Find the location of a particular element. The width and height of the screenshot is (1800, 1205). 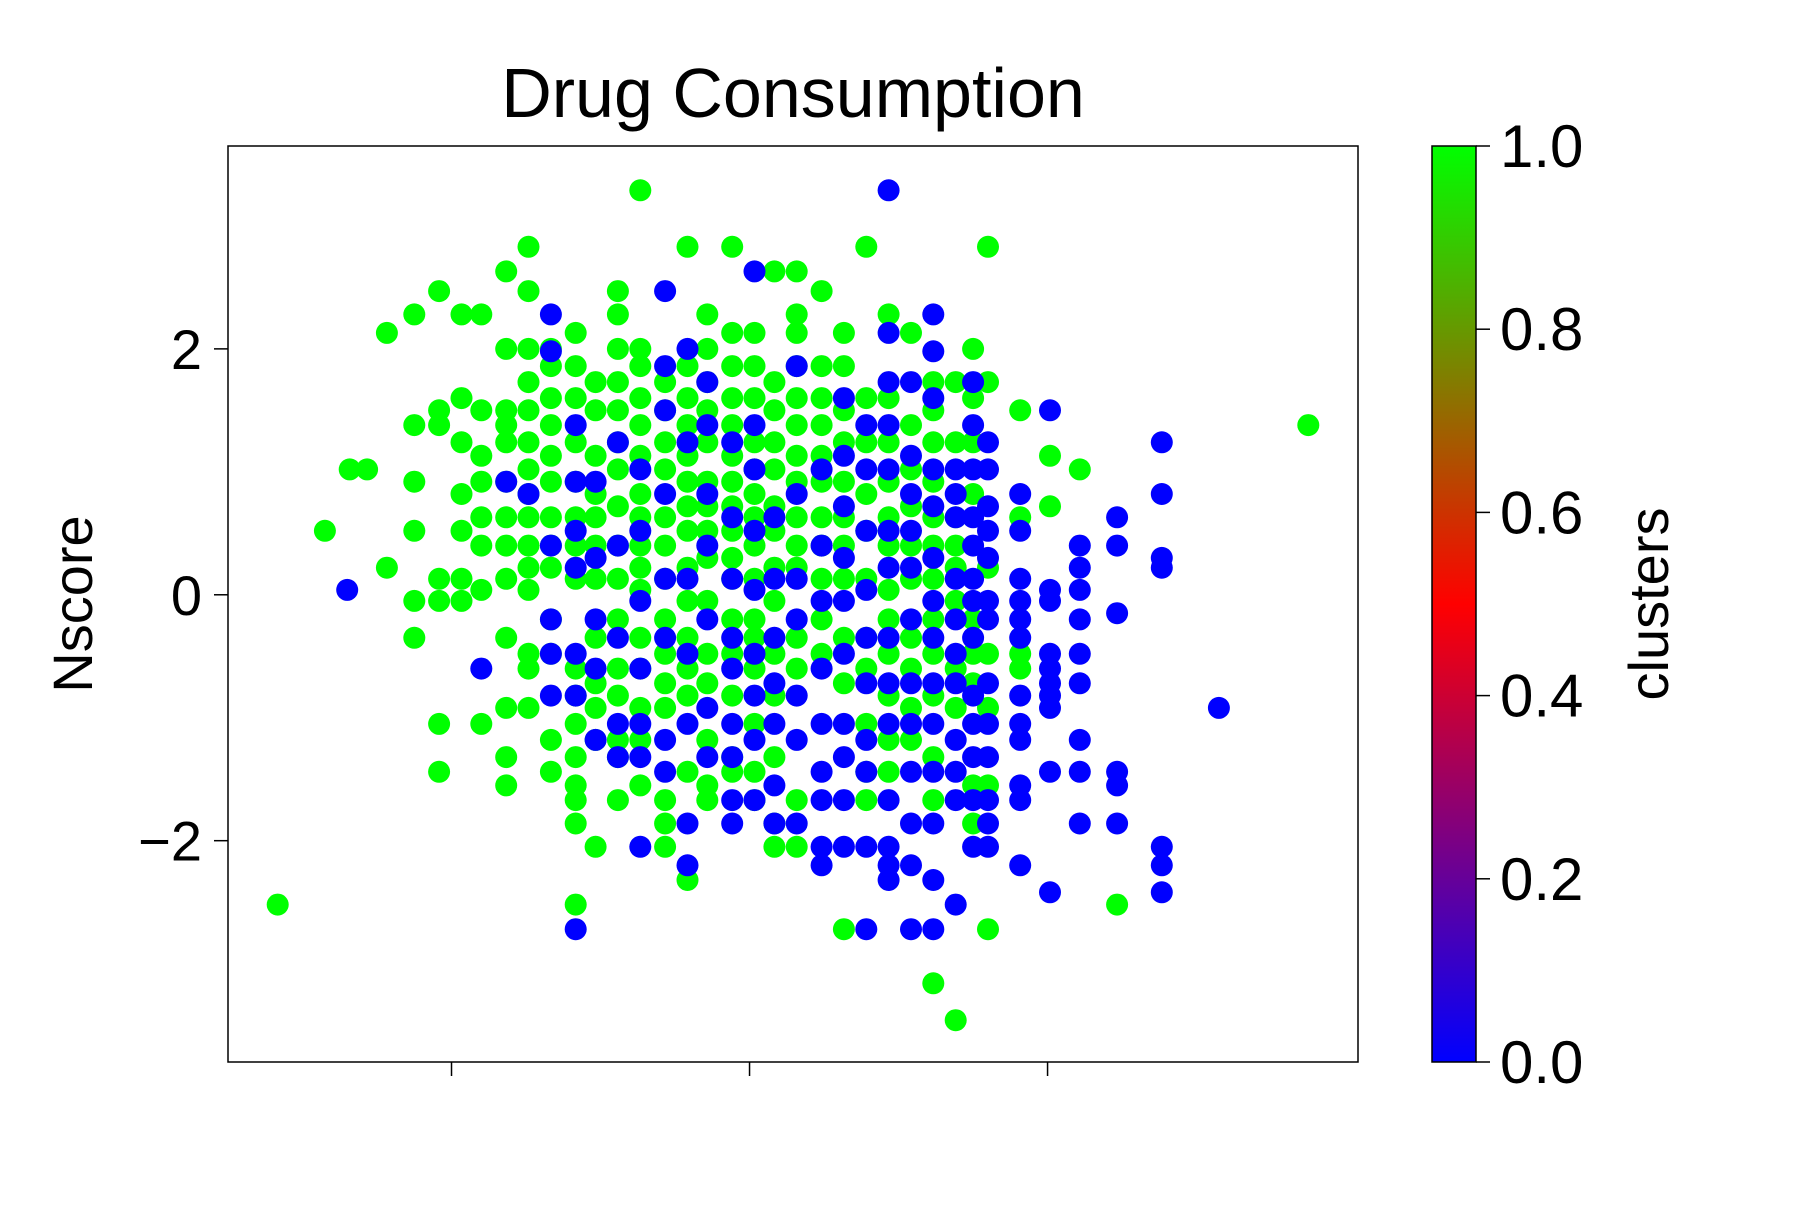

colorbar-tick-label: 0.2 is located at coordinates (1541, 879).